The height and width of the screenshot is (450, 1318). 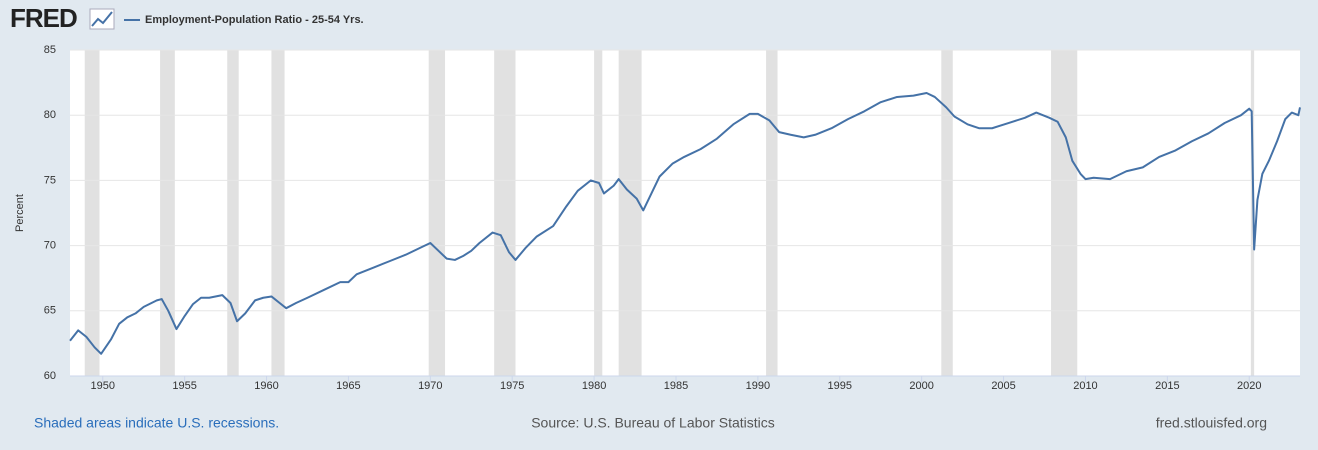 I want to click on x-tick-label: 1975, so click(x=512, y=386).